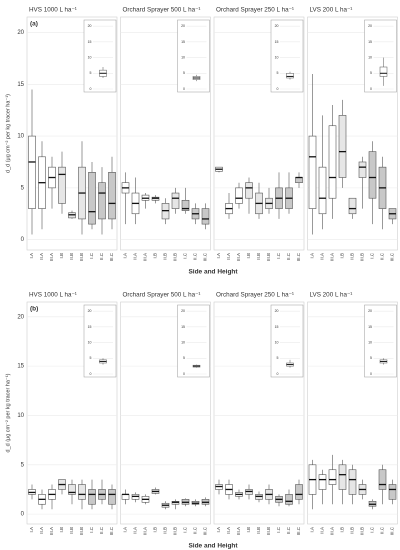  I want to click on y-tick-label: 0, so click(23, 240).